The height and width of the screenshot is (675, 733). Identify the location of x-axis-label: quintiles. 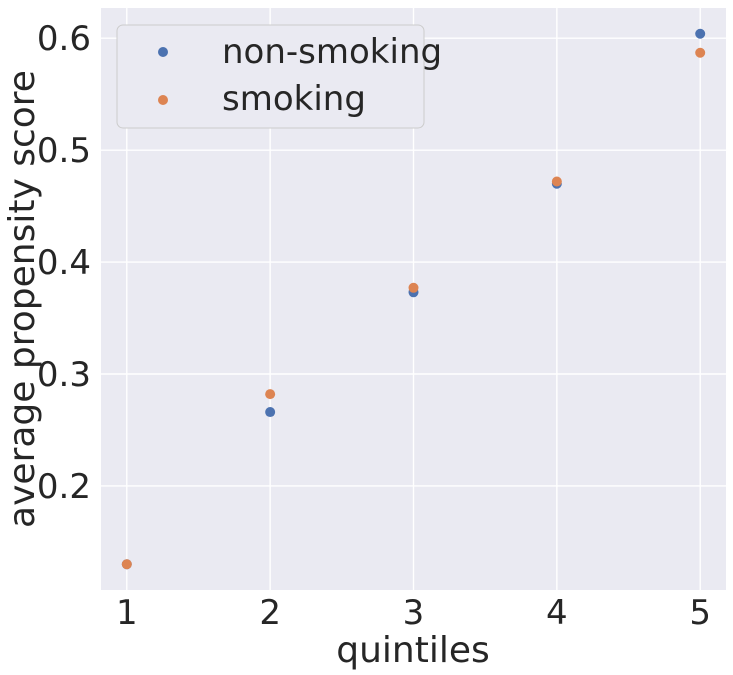
(413, 650).